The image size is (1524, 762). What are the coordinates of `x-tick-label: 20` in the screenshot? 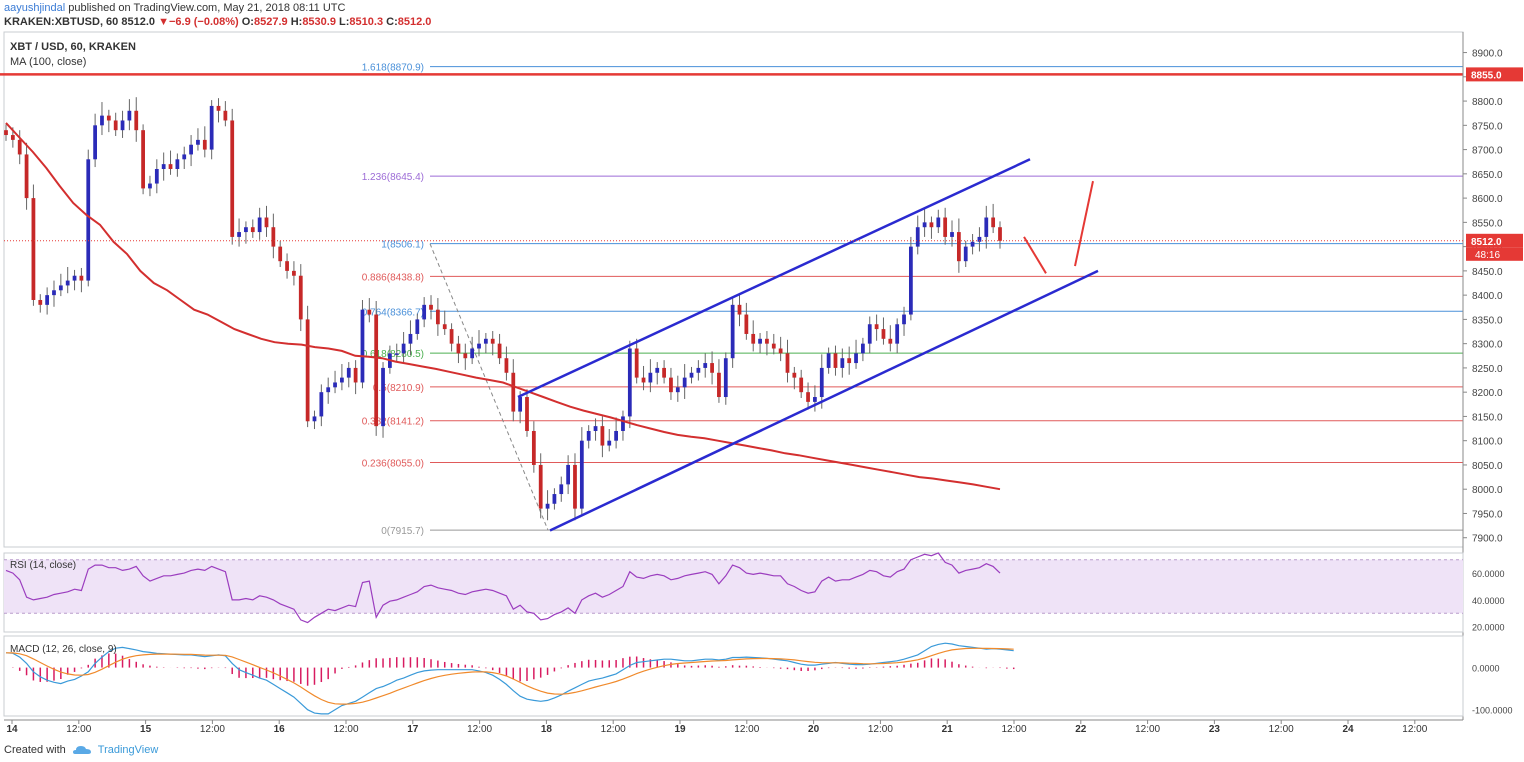 It's located at (814, 729).